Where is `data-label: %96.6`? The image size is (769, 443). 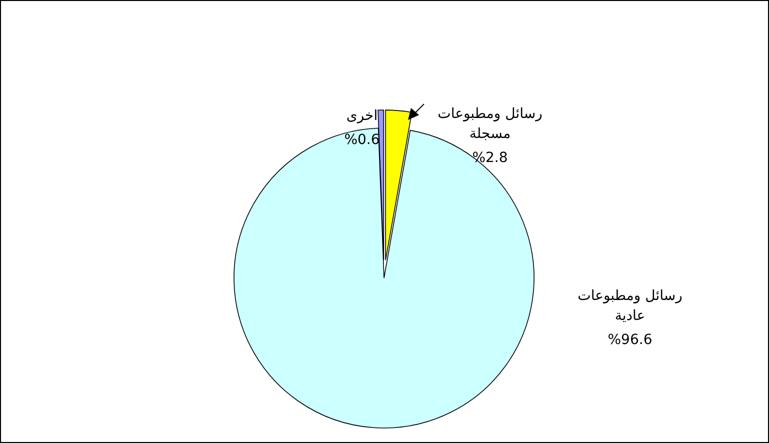
data-label: %96.6 is located at coordinates (630, 340).